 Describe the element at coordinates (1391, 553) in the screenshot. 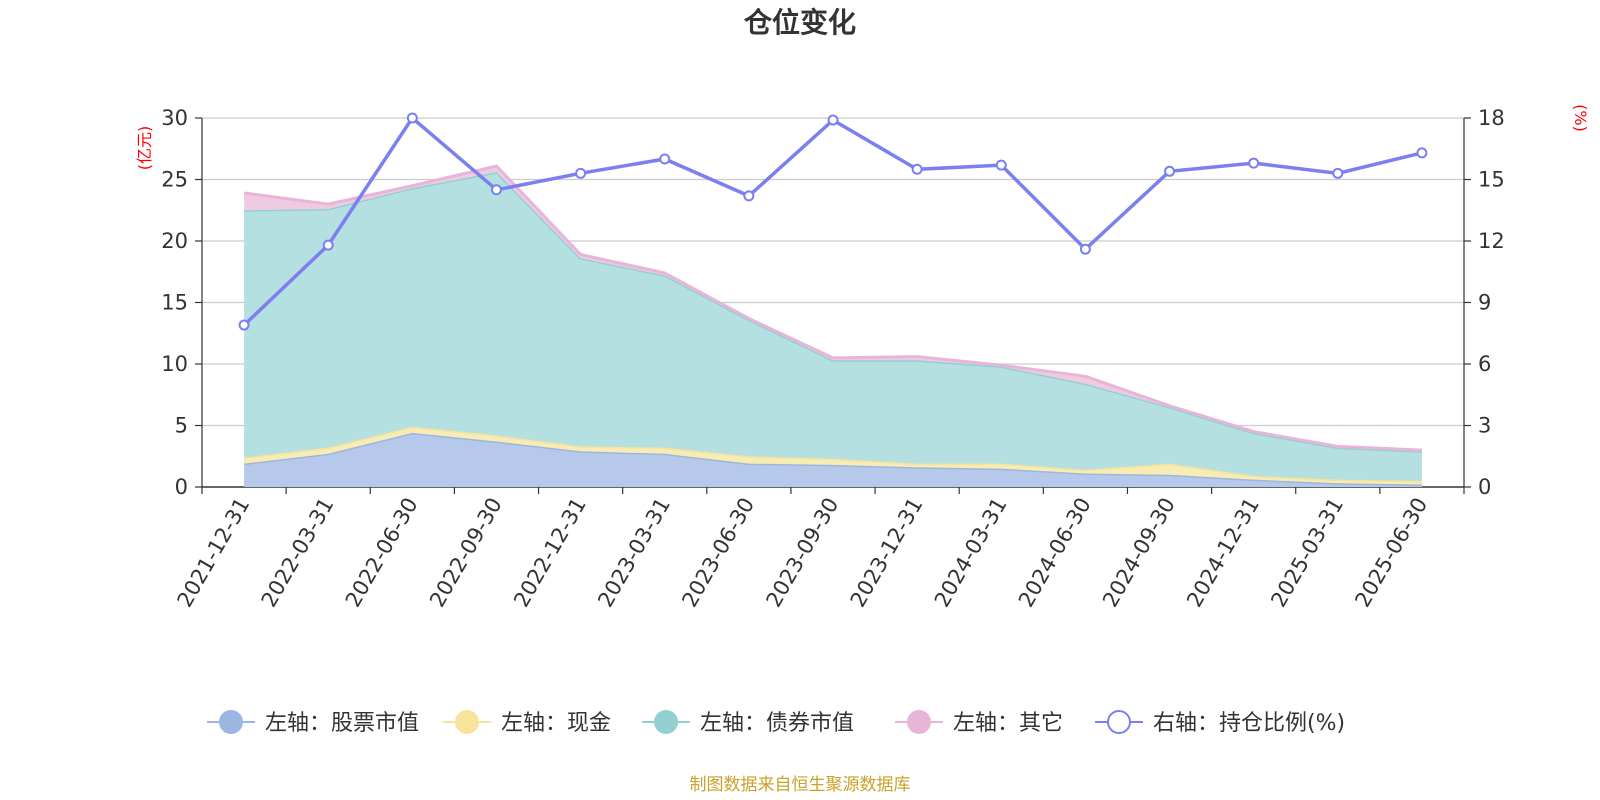

I see `x-tick-label: 2025-06-30` at that location.